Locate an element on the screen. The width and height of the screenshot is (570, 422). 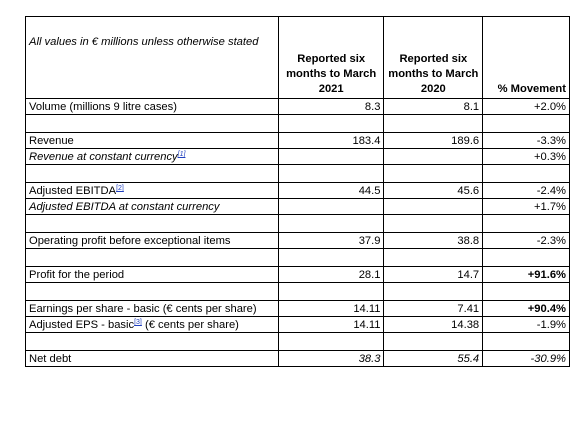
row-label-cell: Revenue at constant currency[1] is located at coordinates (152, 156).